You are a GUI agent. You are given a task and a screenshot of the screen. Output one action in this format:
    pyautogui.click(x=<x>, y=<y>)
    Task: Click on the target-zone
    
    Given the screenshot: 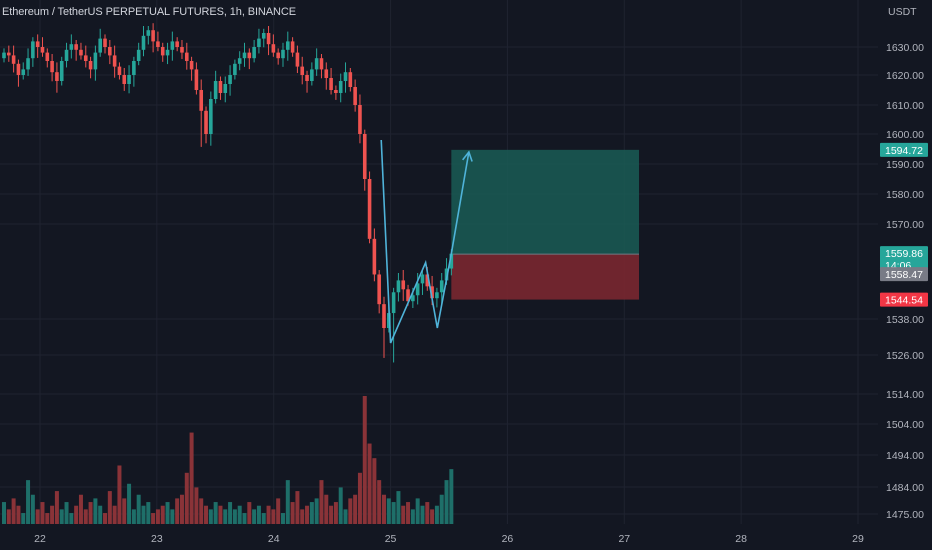 What is the action you would take?
    pyautogui.click(x=545, y=202)
    